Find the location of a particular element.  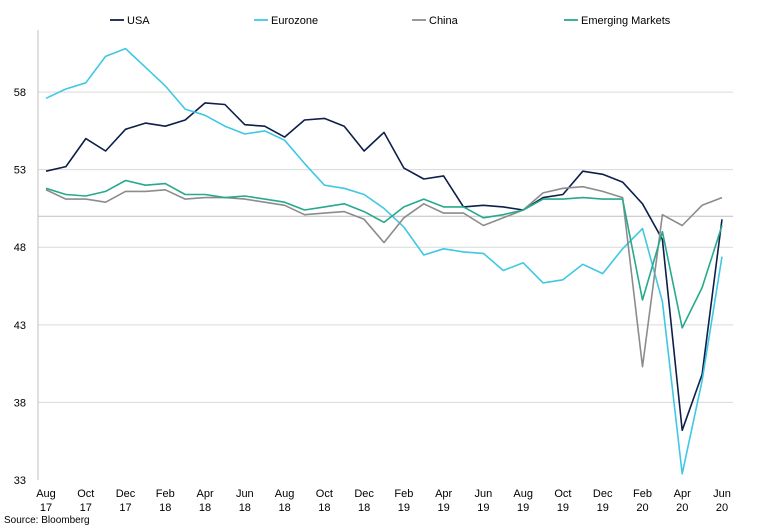

legend-label: Emerging Markets is located at coordinates (626, 21).